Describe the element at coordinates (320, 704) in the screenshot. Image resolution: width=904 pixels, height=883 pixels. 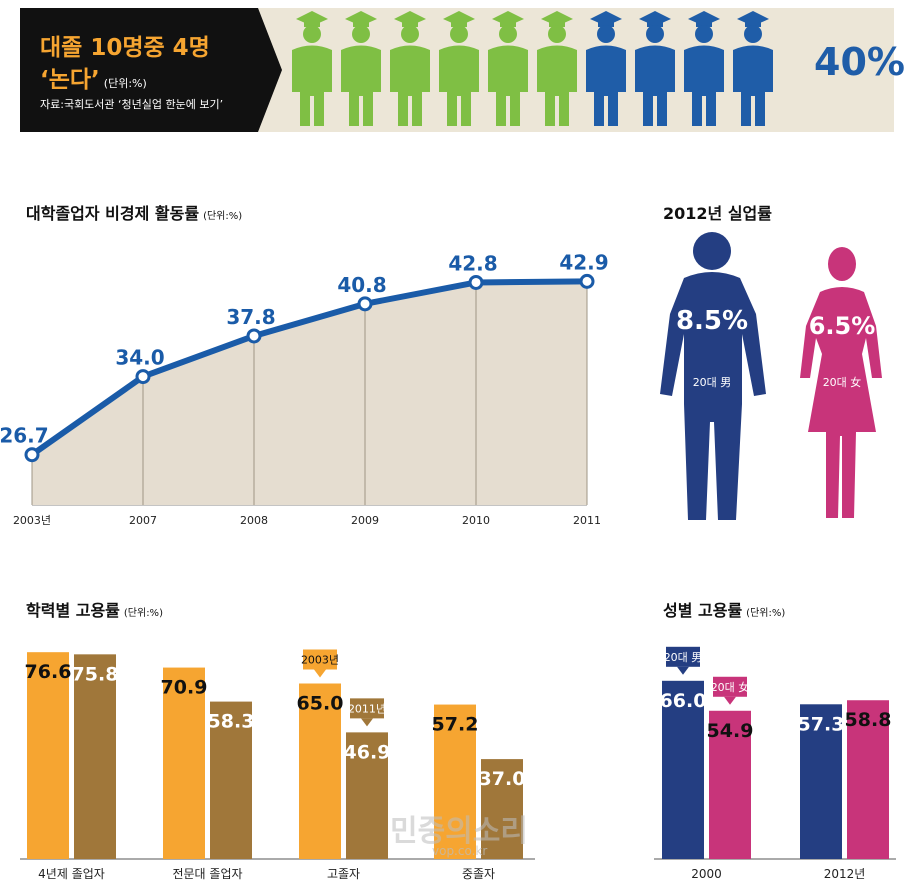
I see `bar-value-label: 65.0` at that location.